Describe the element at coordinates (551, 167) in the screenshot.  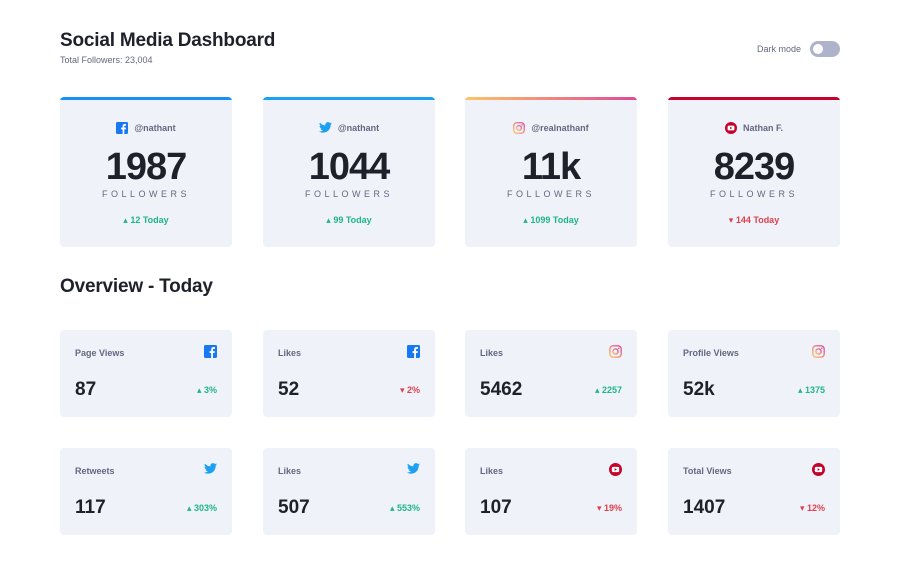
I see `follower-count: 11k` at that location.